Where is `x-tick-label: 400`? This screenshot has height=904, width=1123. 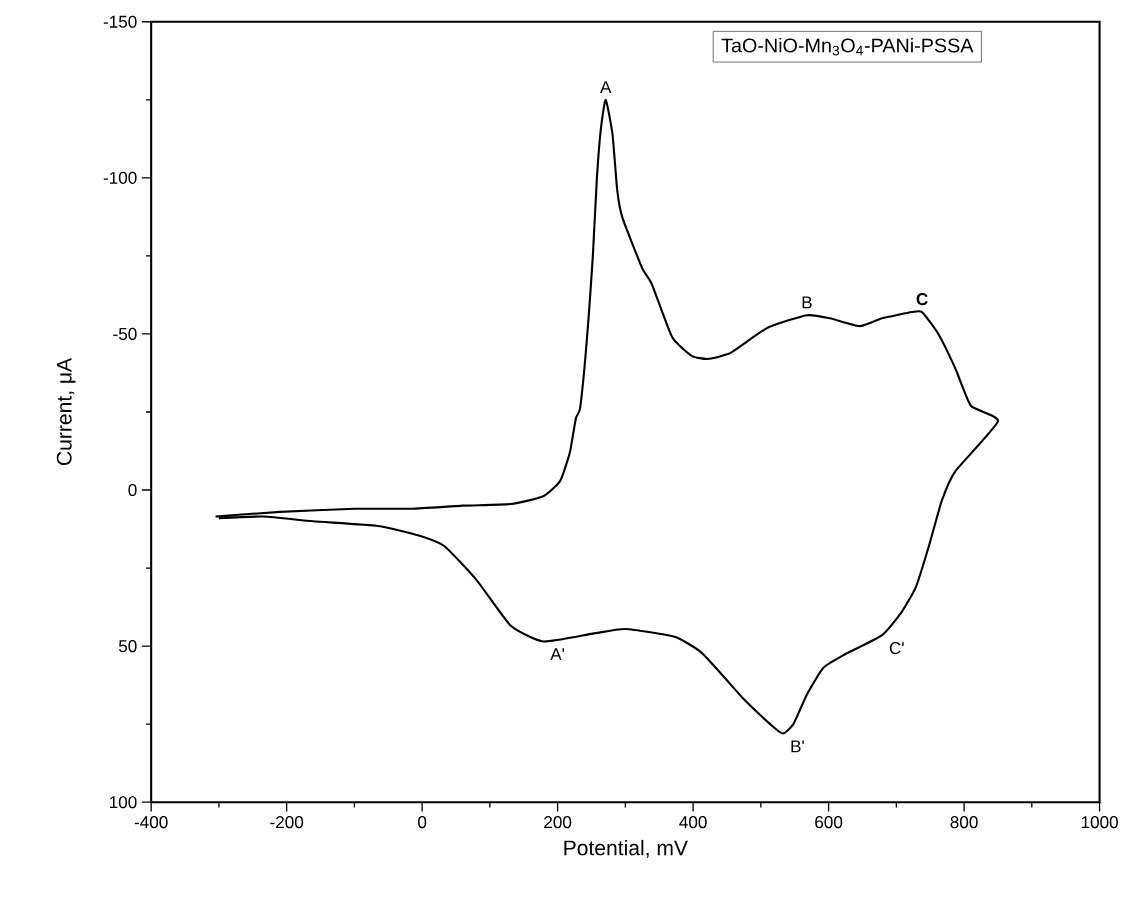
x-tick-label: 400 is located at coordinates (693, 822).